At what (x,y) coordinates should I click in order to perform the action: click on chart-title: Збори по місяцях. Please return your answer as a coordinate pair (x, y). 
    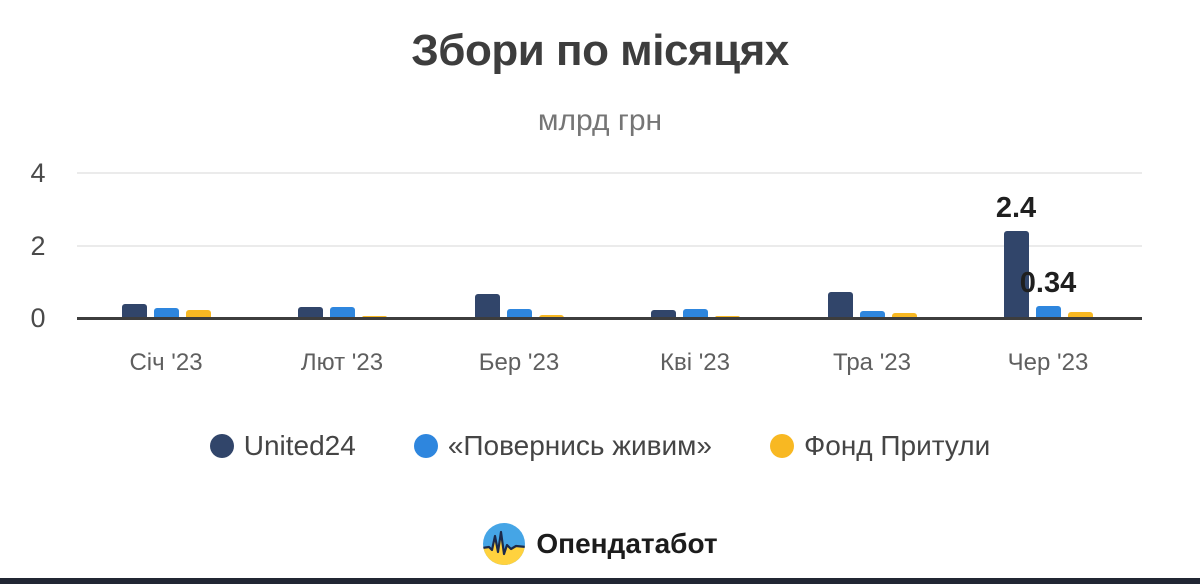
    Looking at the image, I should click on (600, 50).